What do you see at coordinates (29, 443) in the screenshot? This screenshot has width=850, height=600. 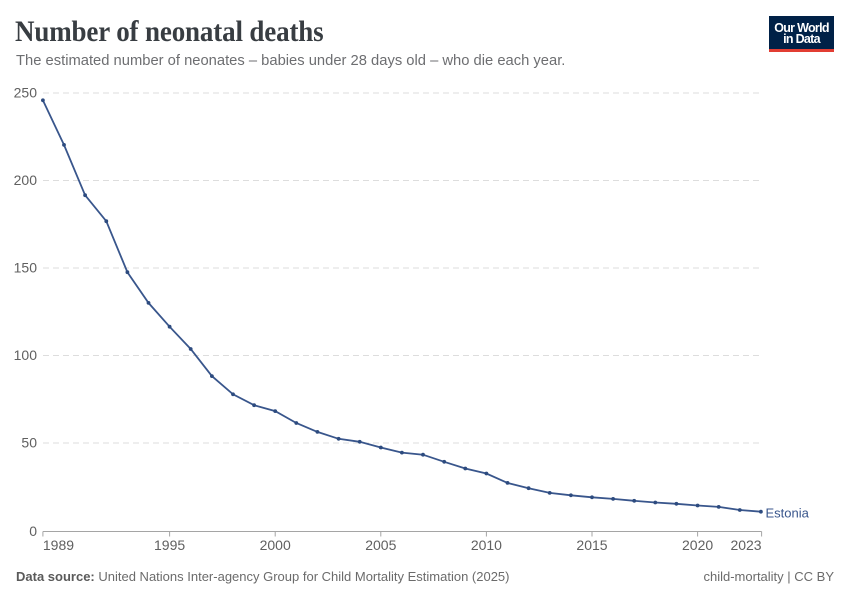 I see `svg-text: 50` at bounding box center [29, 443].